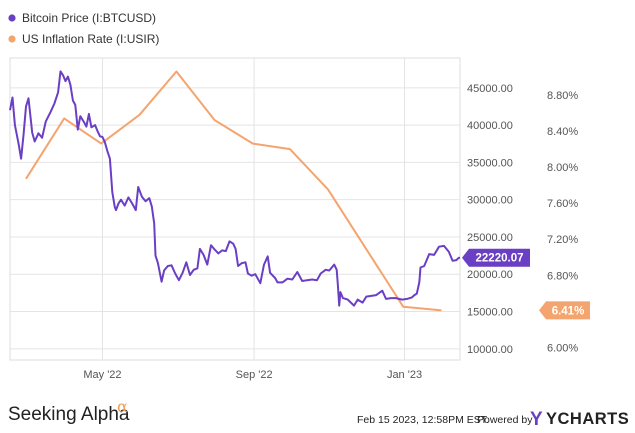 This screenshot has height=433, width=635. I want to click on y-left-tick-label: 35000.00, so click(490, 163).